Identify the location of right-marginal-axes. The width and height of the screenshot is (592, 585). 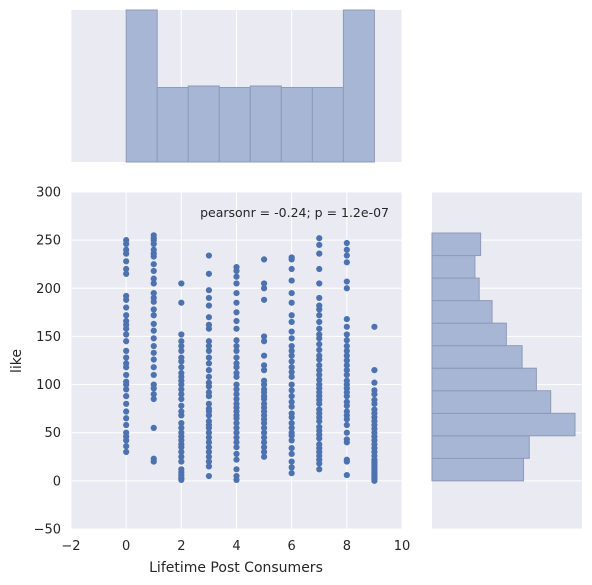
(506, 360).